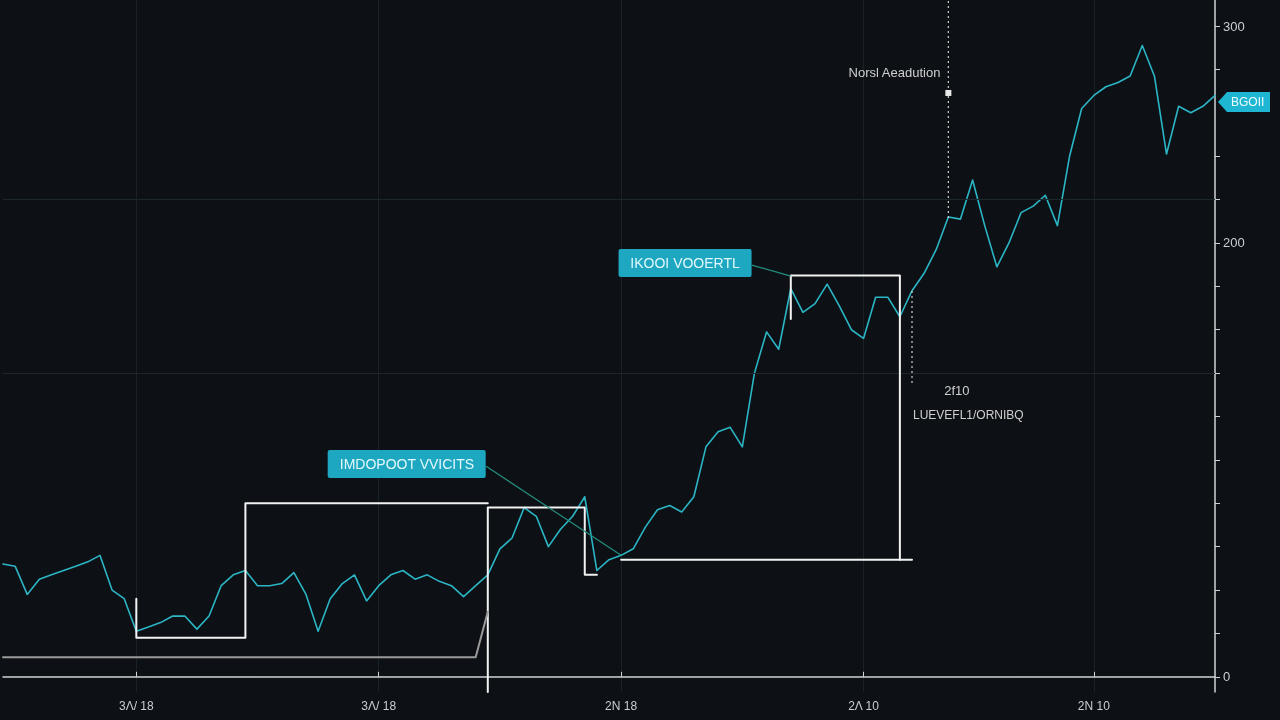 The width and height of the screenshot is (1280, 720). What do you see at coordinates (1227, 677) in the screenshot?
I see `y-tick-label: 0` at bounding box center [1227, 677].